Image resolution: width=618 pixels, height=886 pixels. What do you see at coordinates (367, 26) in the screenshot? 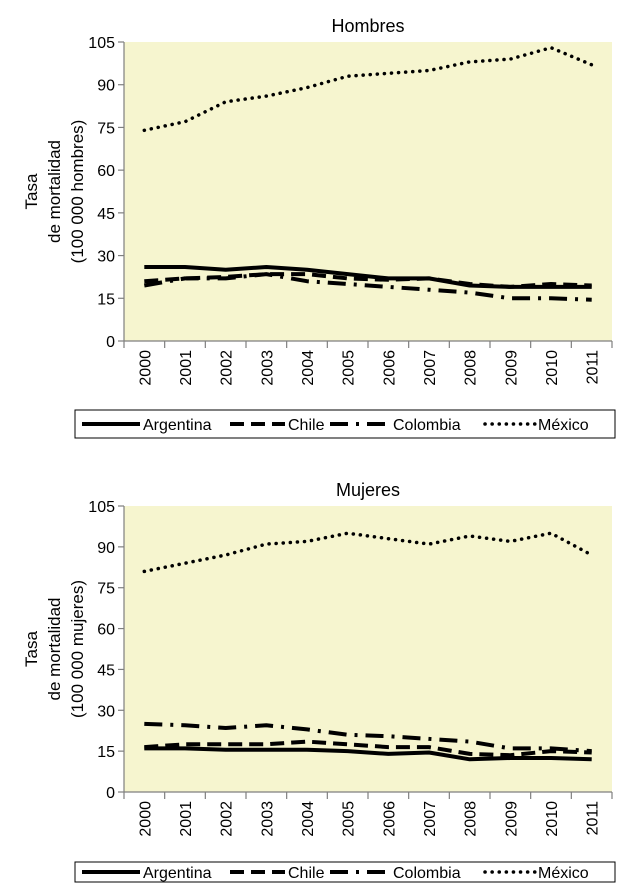
I see `chart-title: Hombres` at bounding box center [367, 26].